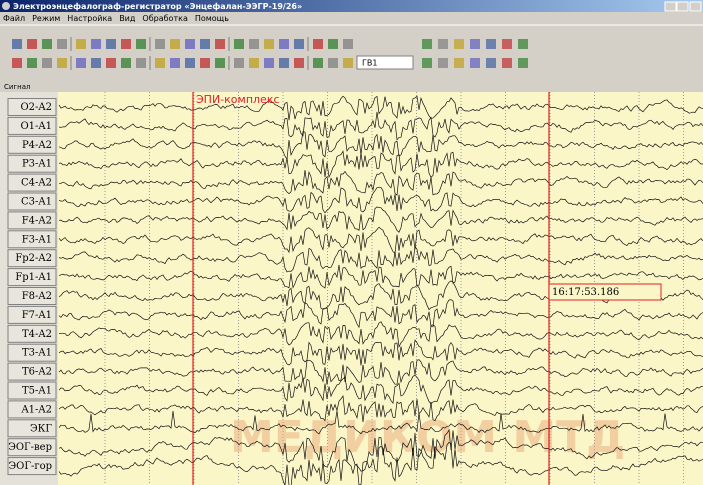 The width and height of the screenshot is (703, 485). Describe the element at coordinates (46, 18) in the screenshot. I see `menu-item: Режим` at that location.